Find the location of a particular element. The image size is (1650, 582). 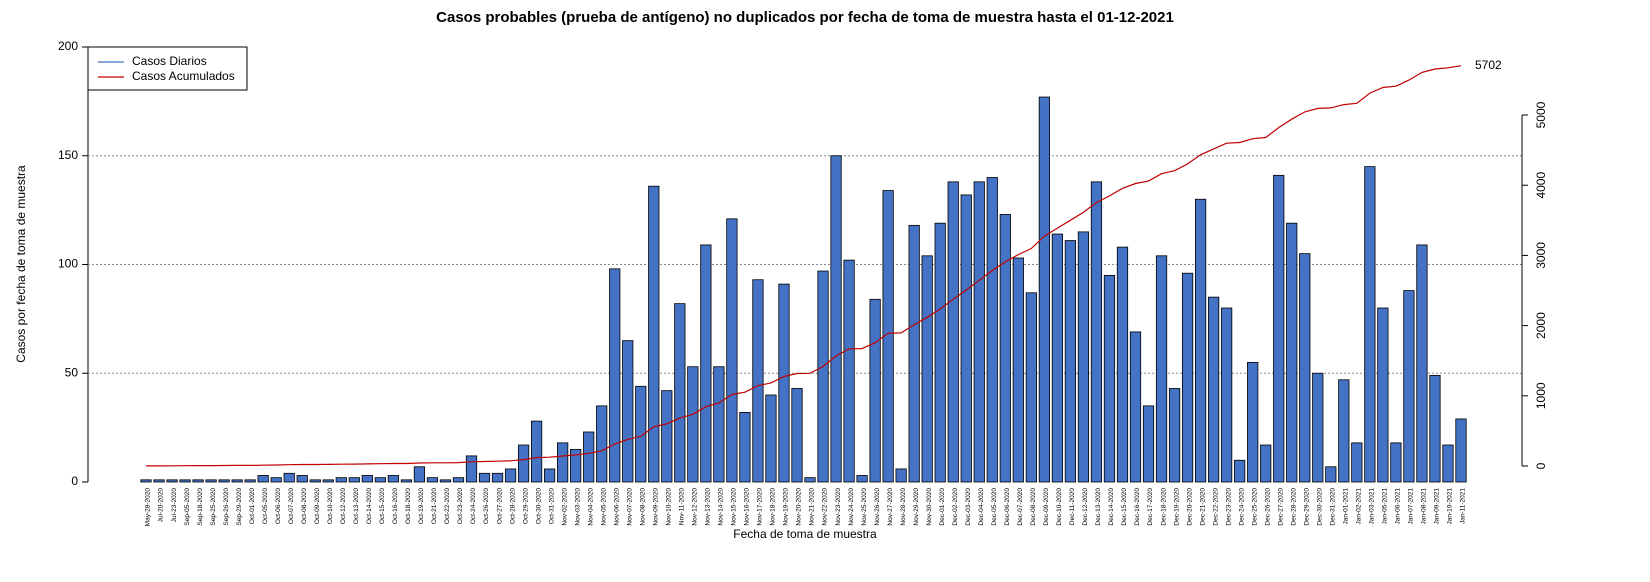

x-tick-label: Dec-02-2020 is located at coordinates (955, 507).